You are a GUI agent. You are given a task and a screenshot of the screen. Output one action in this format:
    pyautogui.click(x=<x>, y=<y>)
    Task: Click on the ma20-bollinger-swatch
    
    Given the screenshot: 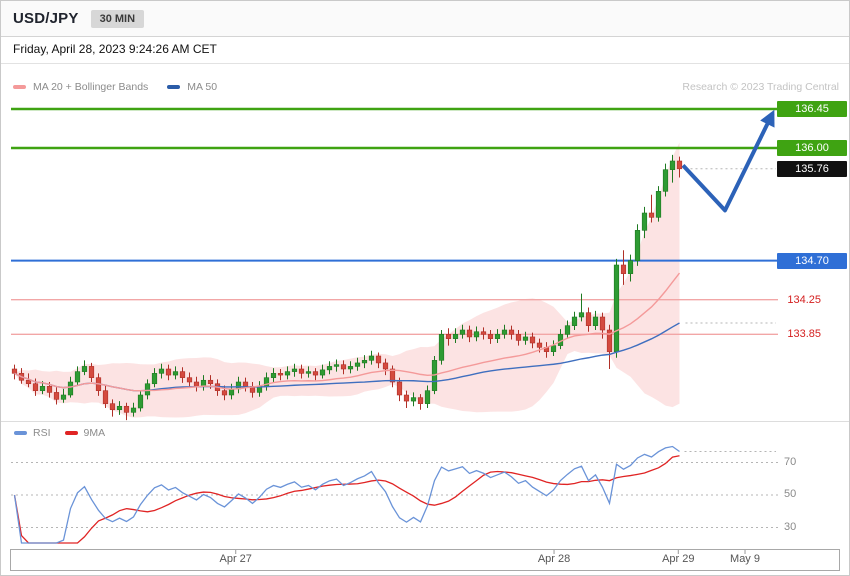 What is the action you would take?
    pyautogui.click(x=19, y=87)
    